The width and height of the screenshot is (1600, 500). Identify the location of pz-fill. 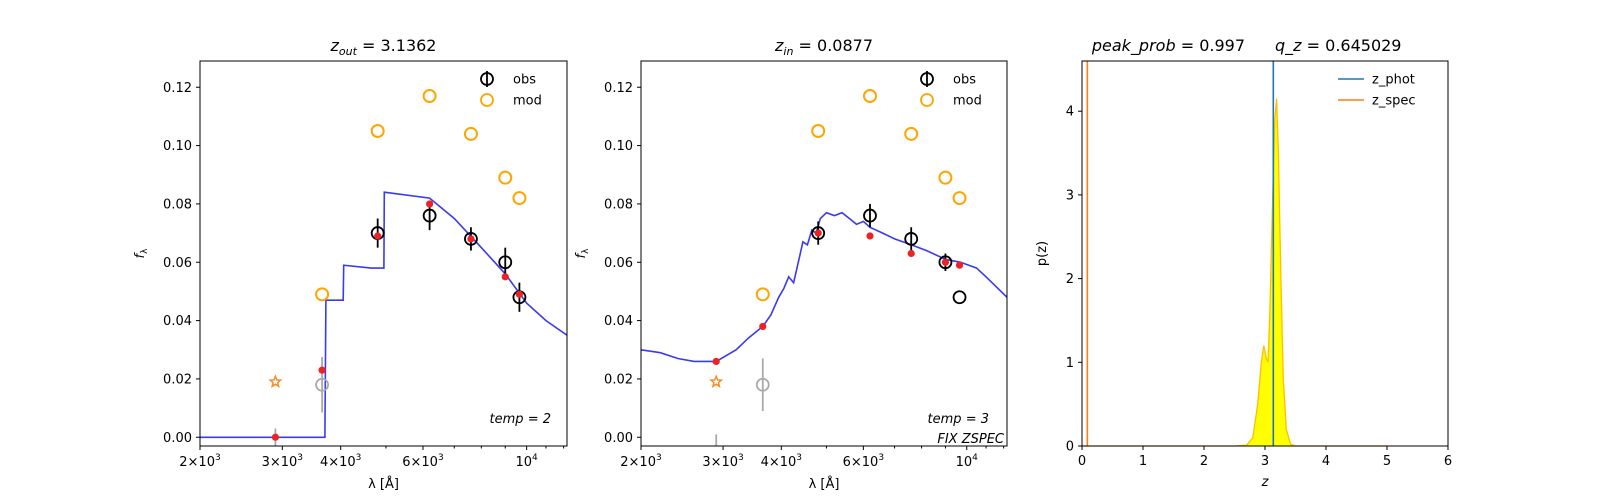
(1234, 272).